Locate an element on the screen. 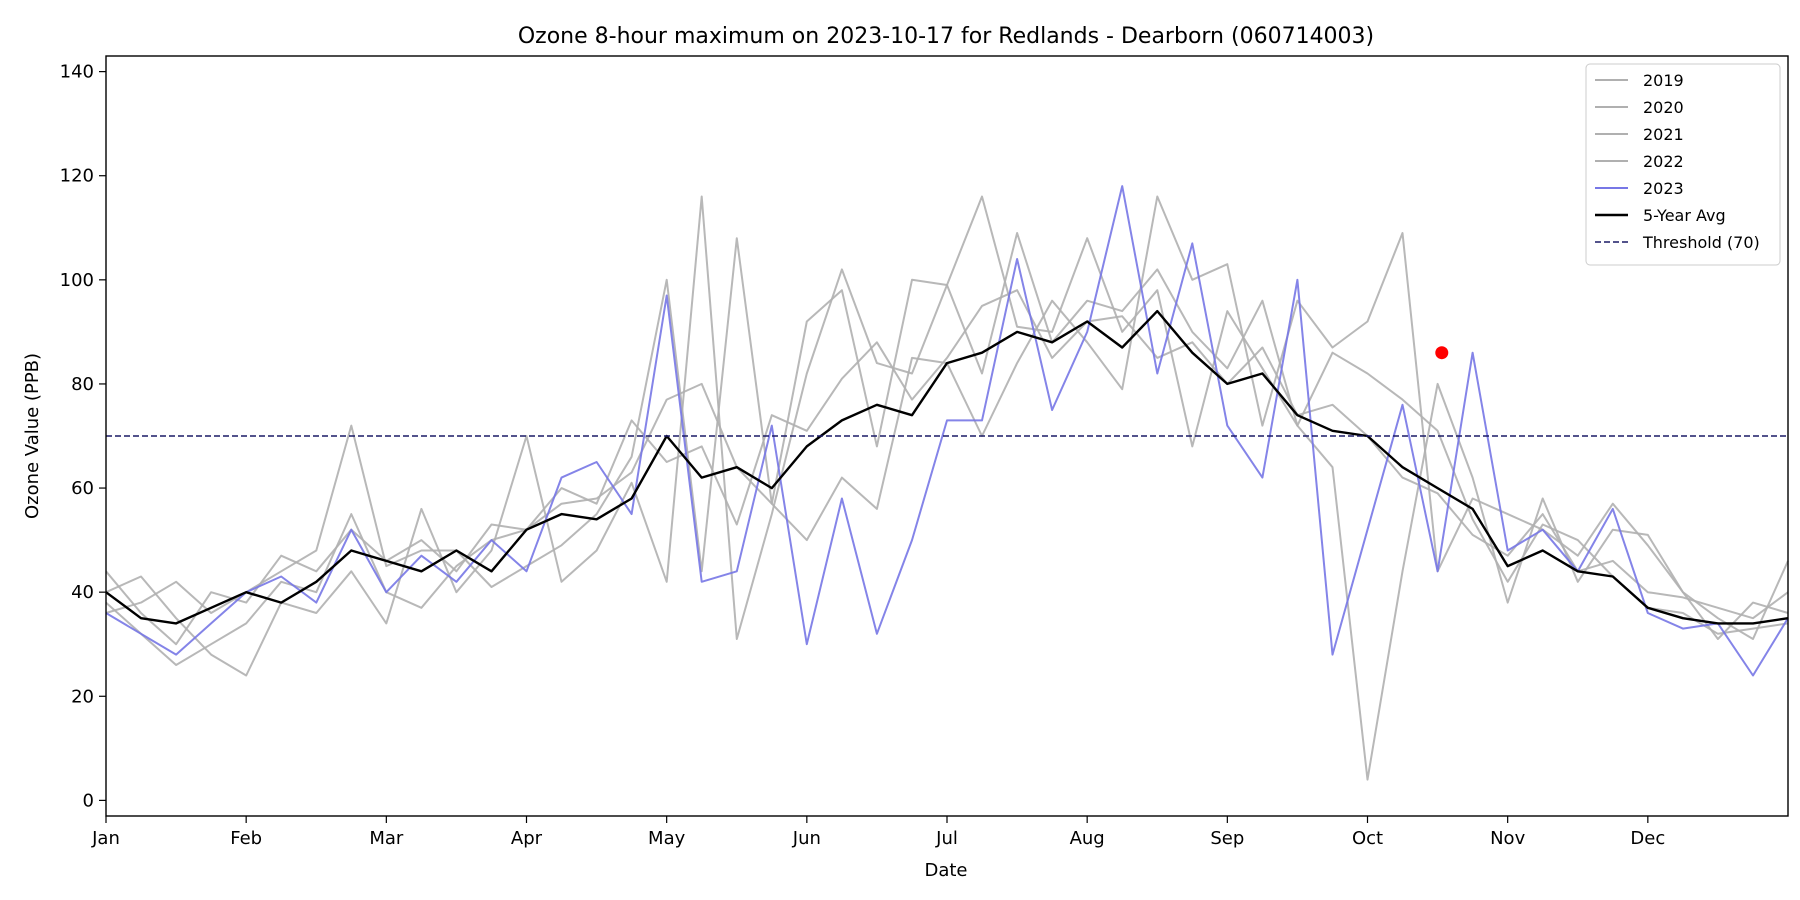  x-tick-label: Jun is located at coordinates (806, 838).